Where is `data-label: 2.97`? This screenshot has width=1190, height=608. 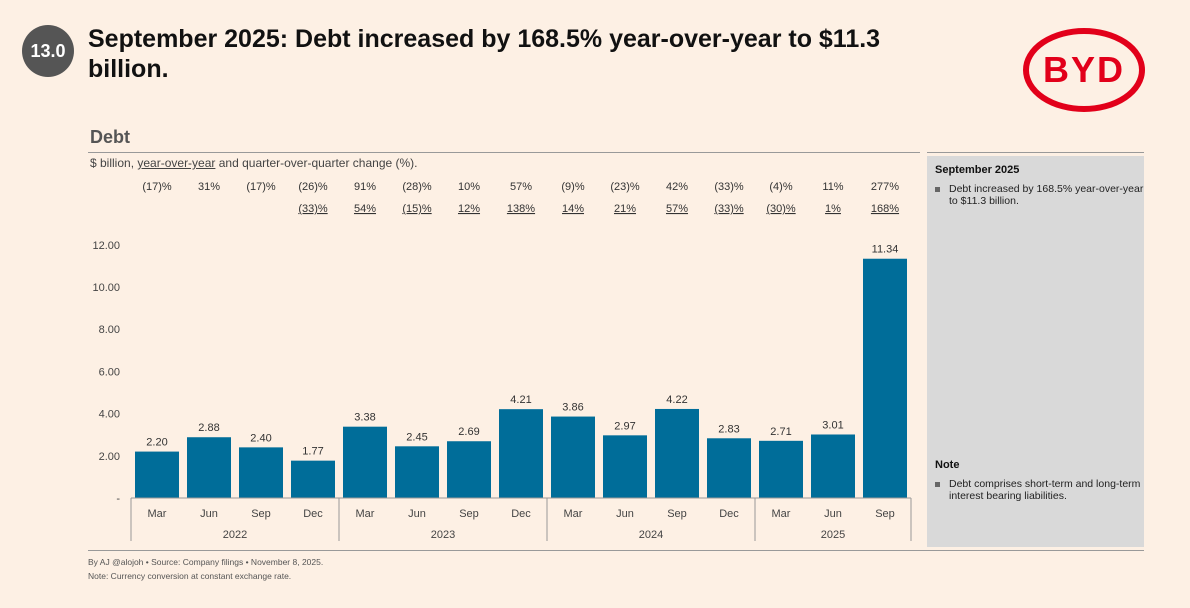 data-label: 2.97 is located at coordinates (624, 426).